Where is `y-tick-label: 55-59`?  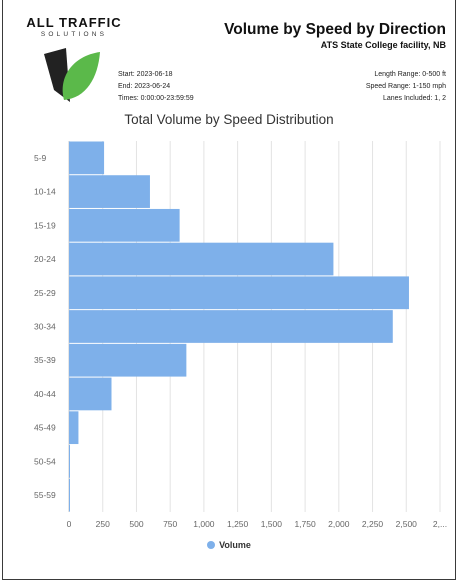
y-tick-label: 55-59 is located at coordinates (45, 495).